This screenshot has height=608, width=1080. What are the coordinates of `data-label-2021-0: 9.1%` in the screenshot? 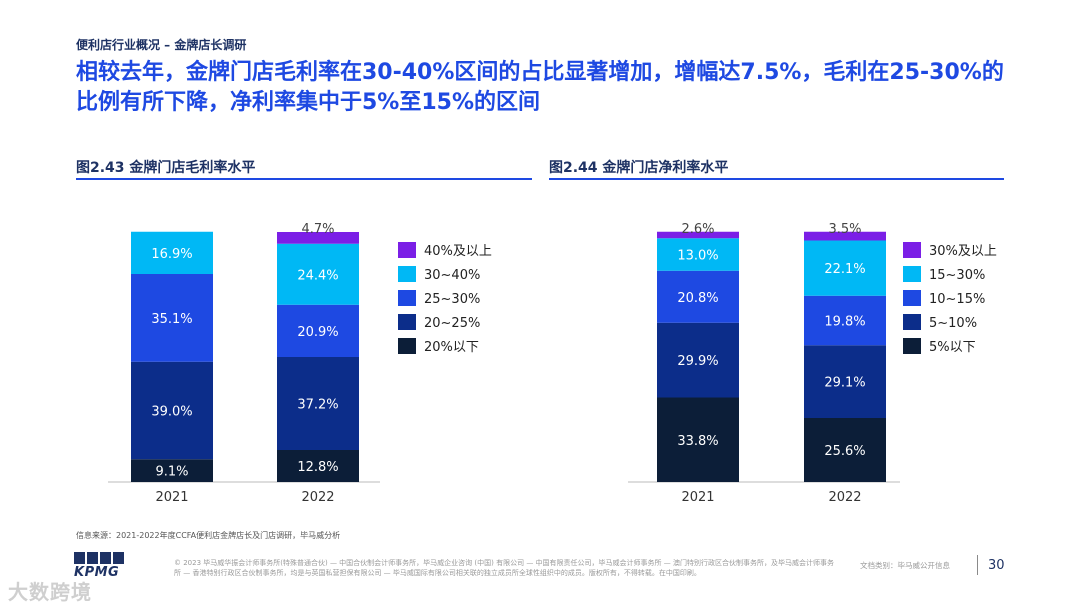 It's located at (171, 472).